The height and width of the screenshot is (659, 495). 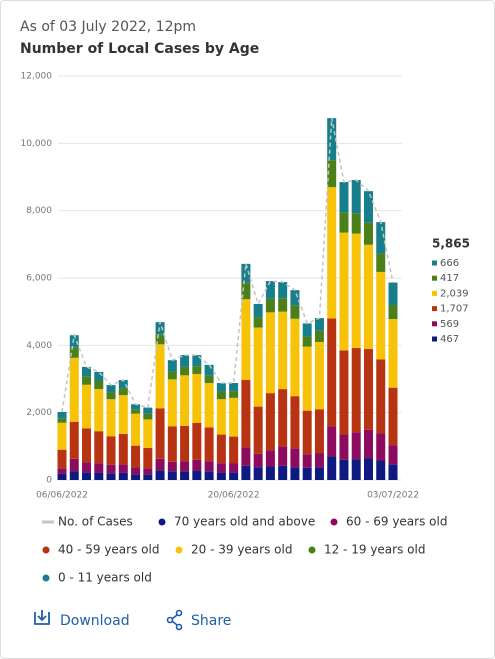 What do you see at coordinates (244, 522) in the screenshot?
I see `legend-label: 70 years old and above` at bounding box center [244, 522].